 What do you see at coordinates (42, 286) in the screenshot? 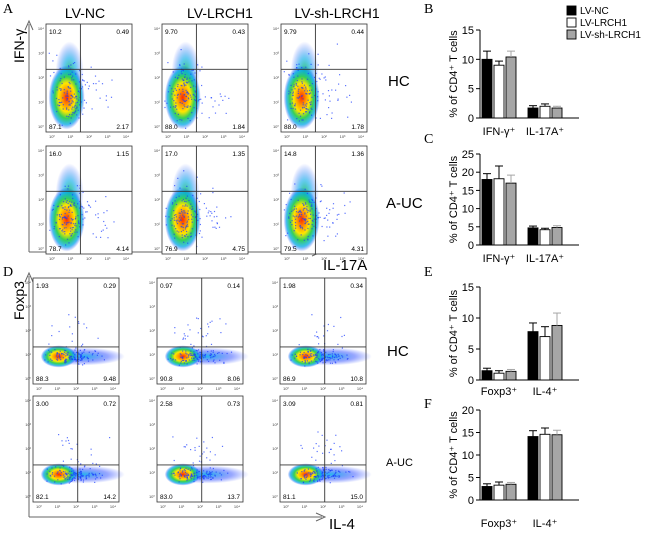
I see `quadrant-upper-left-value: 1.93` at bounding box center [42, 286].